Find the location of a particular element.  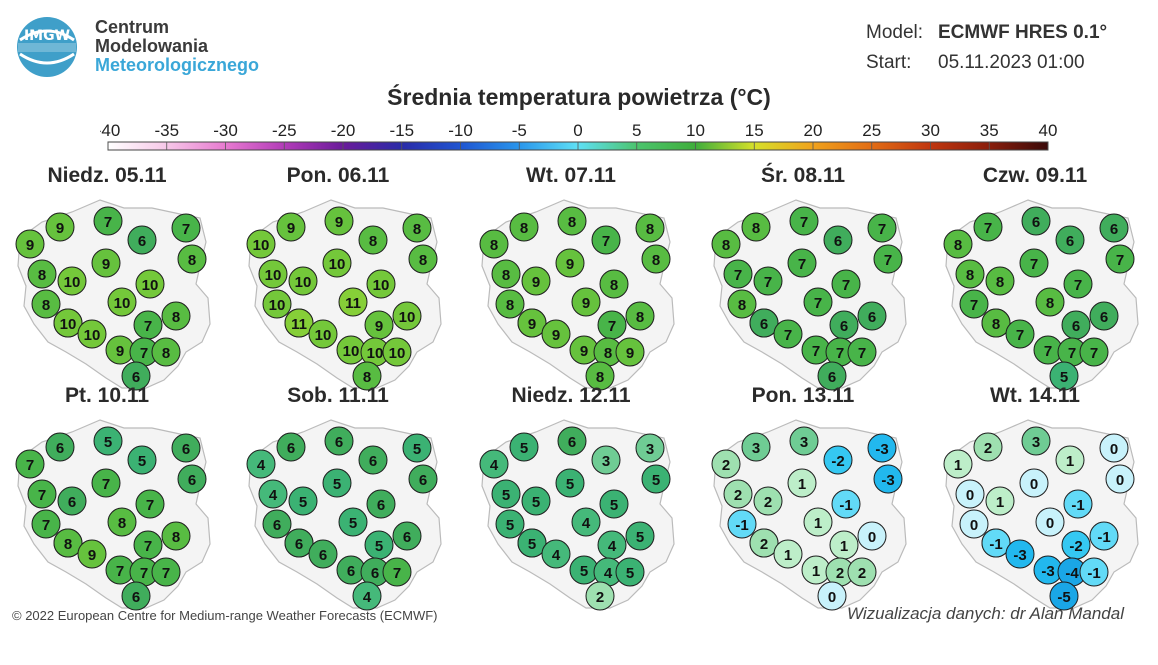

forecast-day-panel: Pt. 10.11765566767778788797776 is located at coordinates (107, 497).